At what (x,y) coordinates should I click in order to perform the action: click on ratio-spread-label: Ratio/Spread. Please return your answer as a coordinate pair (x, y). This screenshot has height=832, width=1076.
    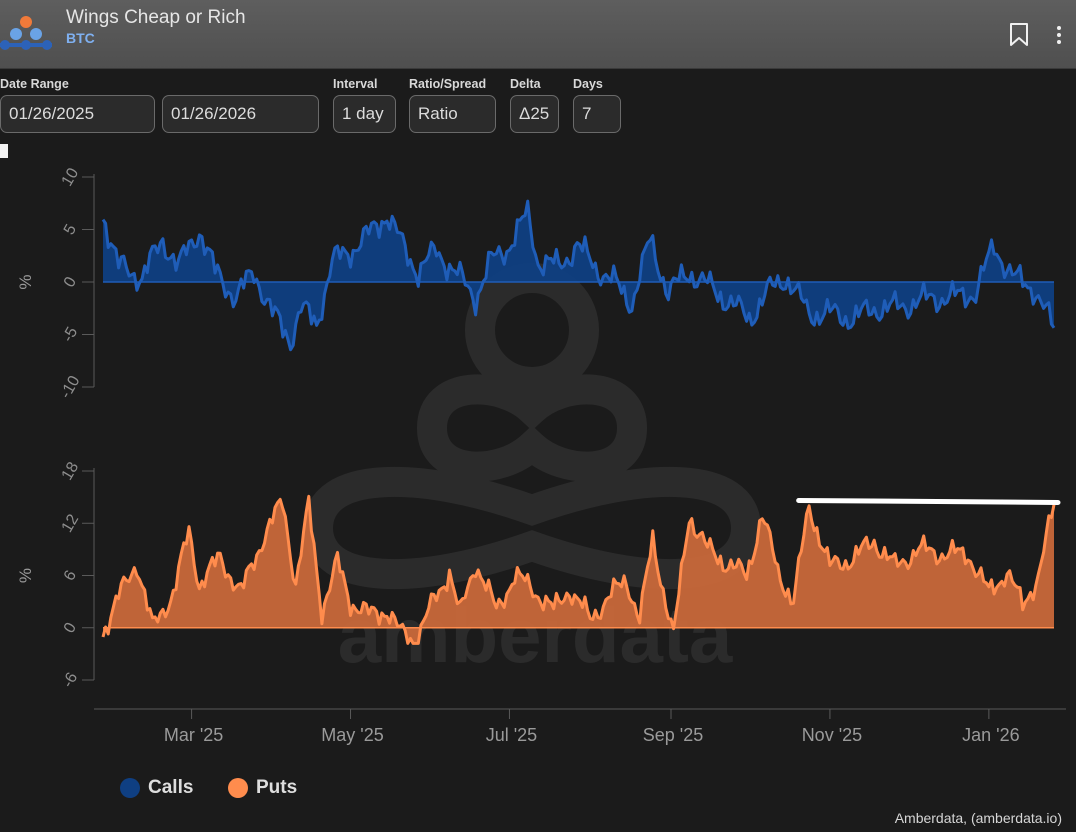
    Looking at the image, I should click on (448, 84).